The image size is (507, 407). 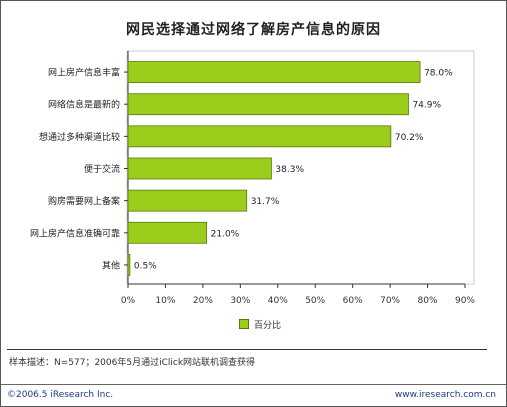 I want to click on x-tick-label: 50%, so click(x=315, y=301).